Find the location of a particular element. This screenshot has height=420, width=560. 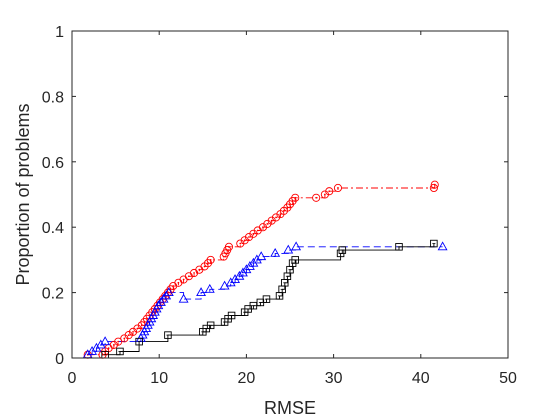

y-tick-label: 0.6 is located at coordinates (53, 163).